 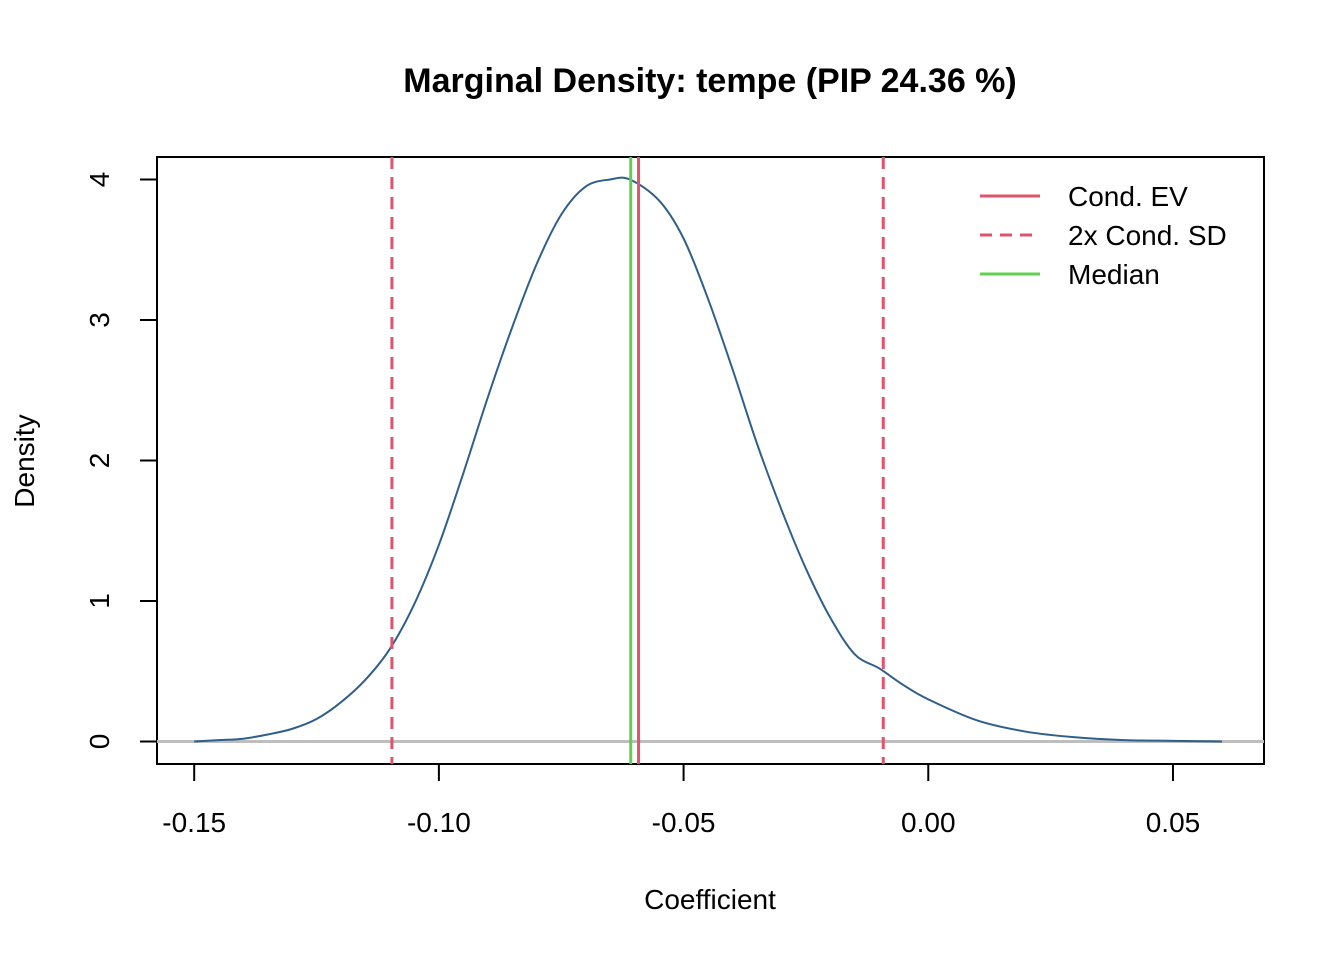 What do you see at coordinates (1173, 822) in the screenshot?
I see `x-tick-label: 0.05` at bounding box center [1173, 822].